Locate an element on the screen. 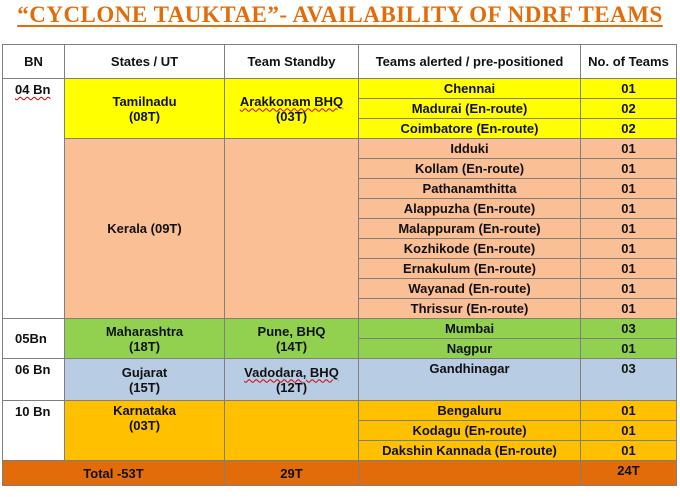  state-gujarat: Gujarat (15T) is located at coordinates (144, 379).